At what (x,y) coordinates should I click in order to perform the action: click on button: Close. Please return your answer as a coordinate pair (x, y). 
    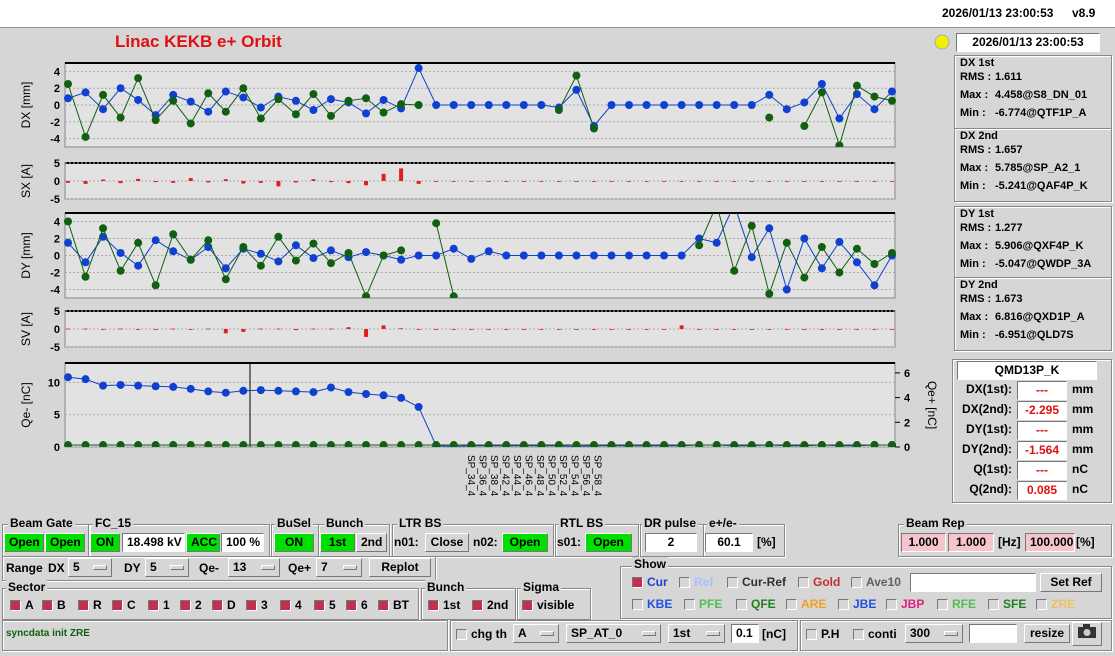
    Looking at the image, I should click on (447, 542).